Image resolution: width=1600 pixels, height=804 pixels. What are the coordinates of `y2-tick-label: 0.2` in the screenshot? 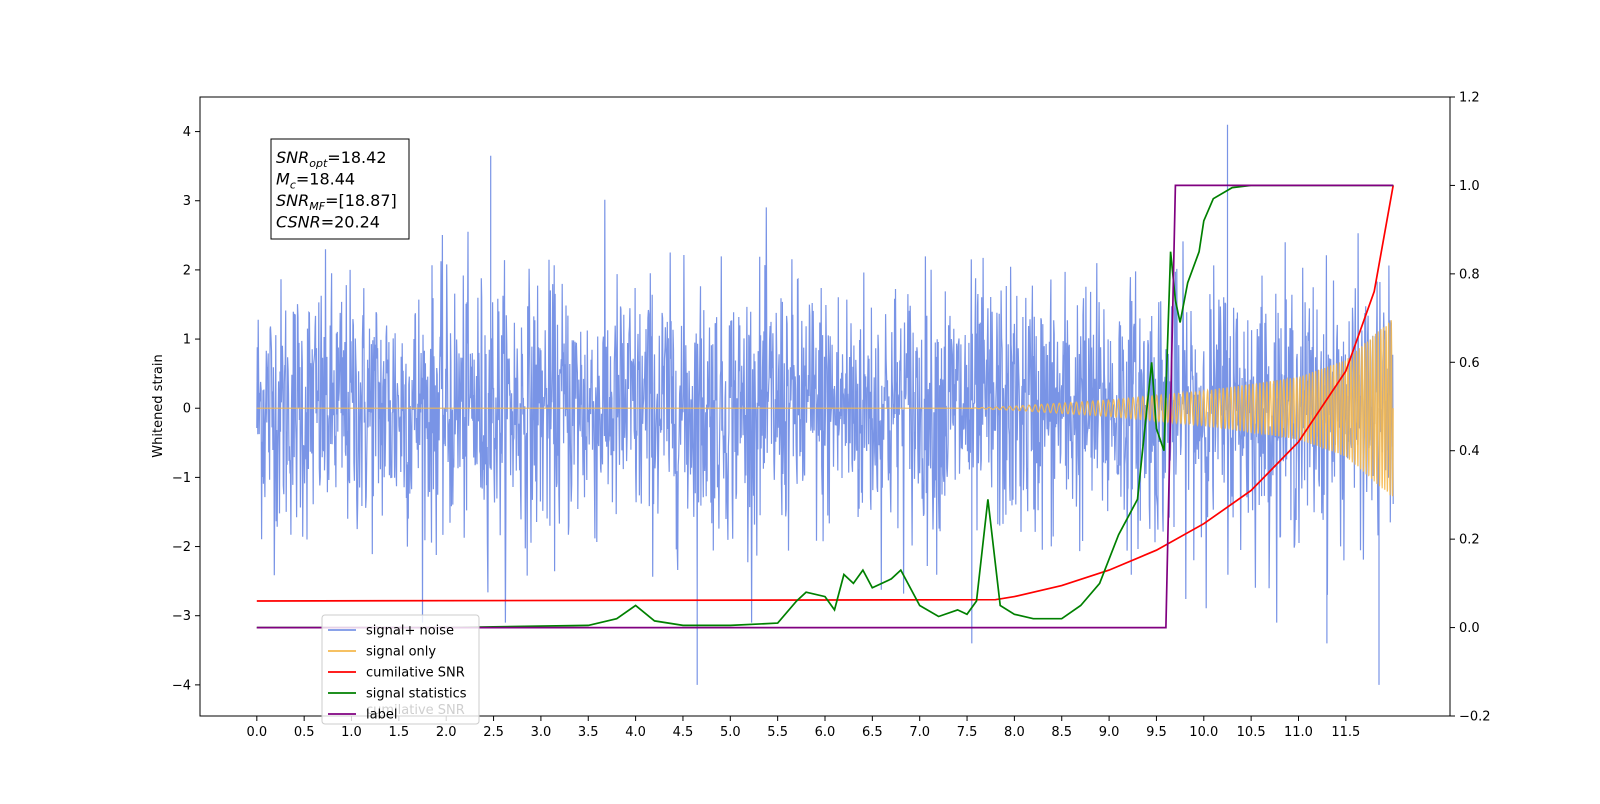 It's located at (1469, 540).